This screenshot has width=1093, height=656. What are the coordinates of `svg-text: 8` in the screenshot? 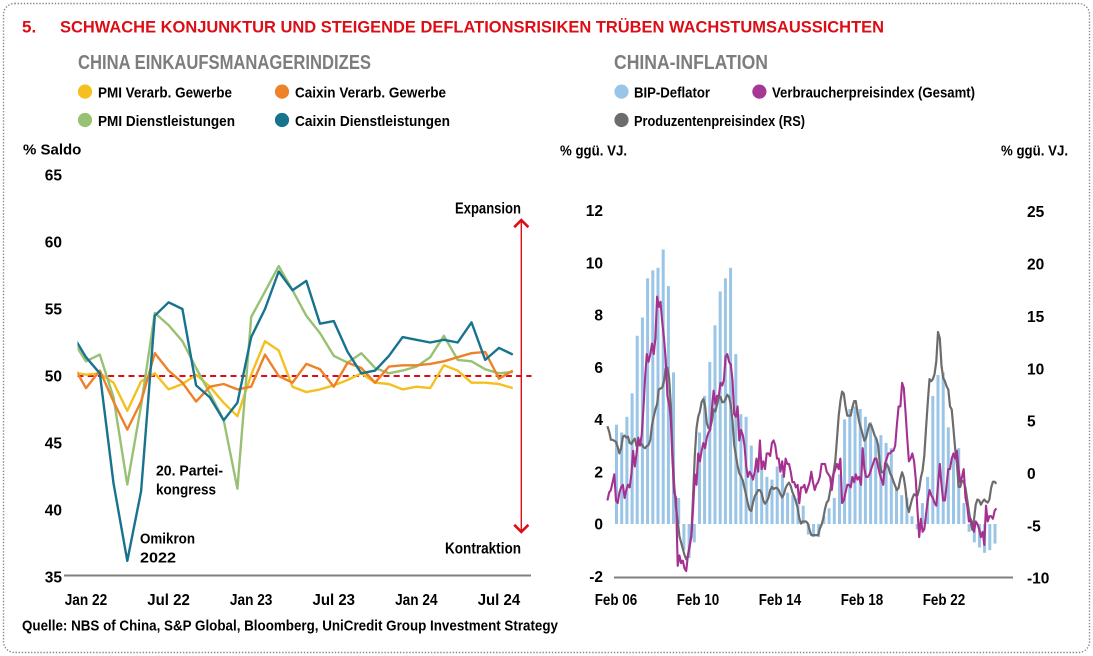 It's located at (598, 316).